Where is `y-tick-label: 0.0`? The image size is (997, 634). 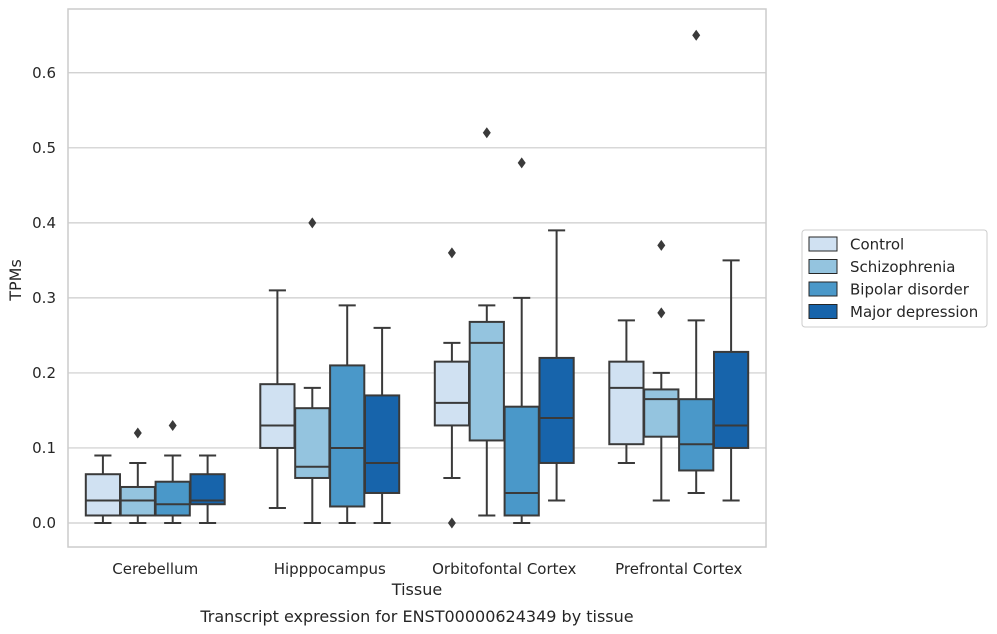 y-tick-label: 0.0 is located at coordinates (44, 523).